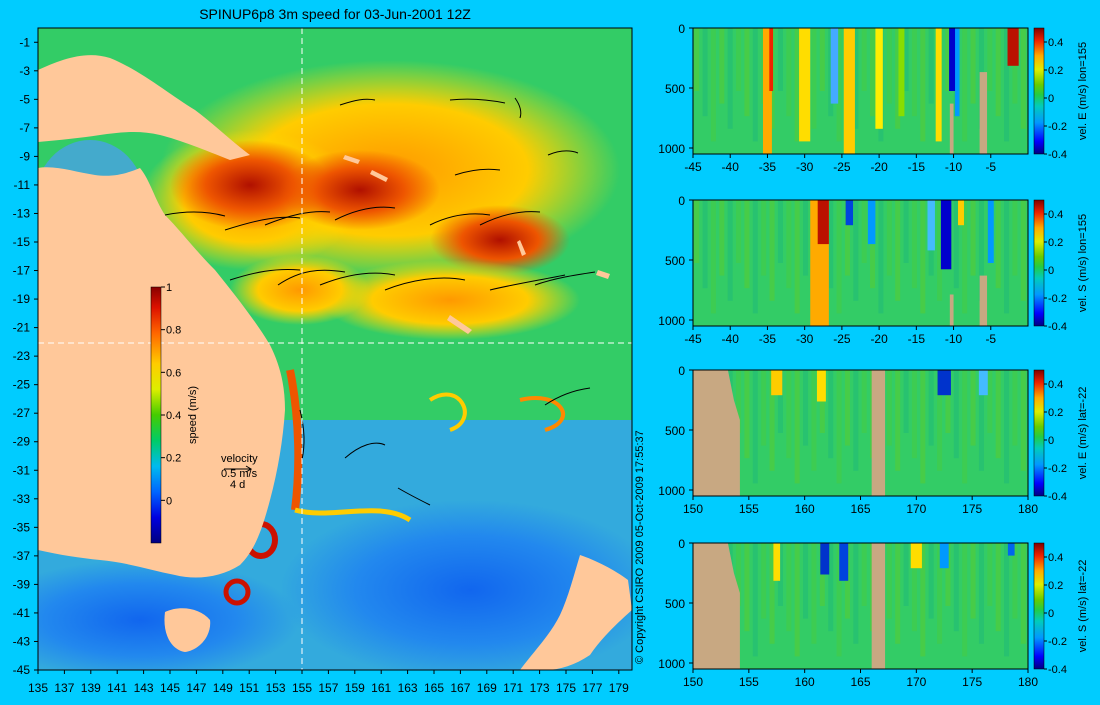  I want to click on section-colorbar-label: vel. S (m/s) lon=155, so click(1083, 263).